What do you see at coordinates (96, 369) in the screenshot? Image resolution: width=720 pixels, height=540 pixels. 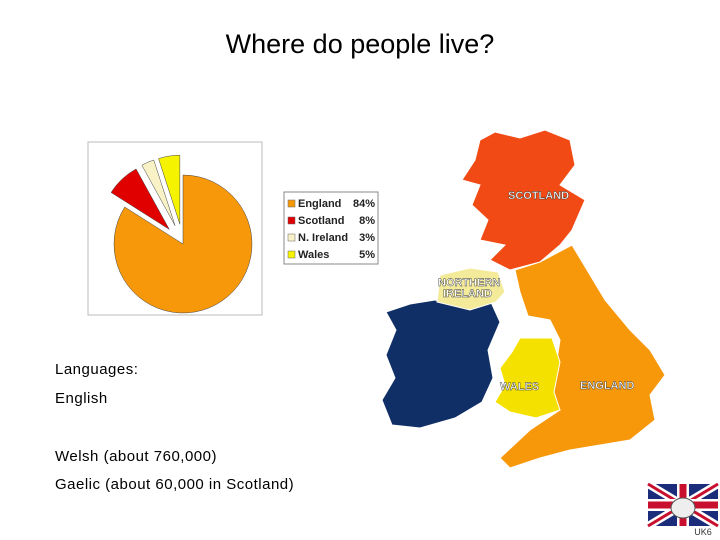 I see `languages-heading: Languages:` at bounding box center [96, 369].